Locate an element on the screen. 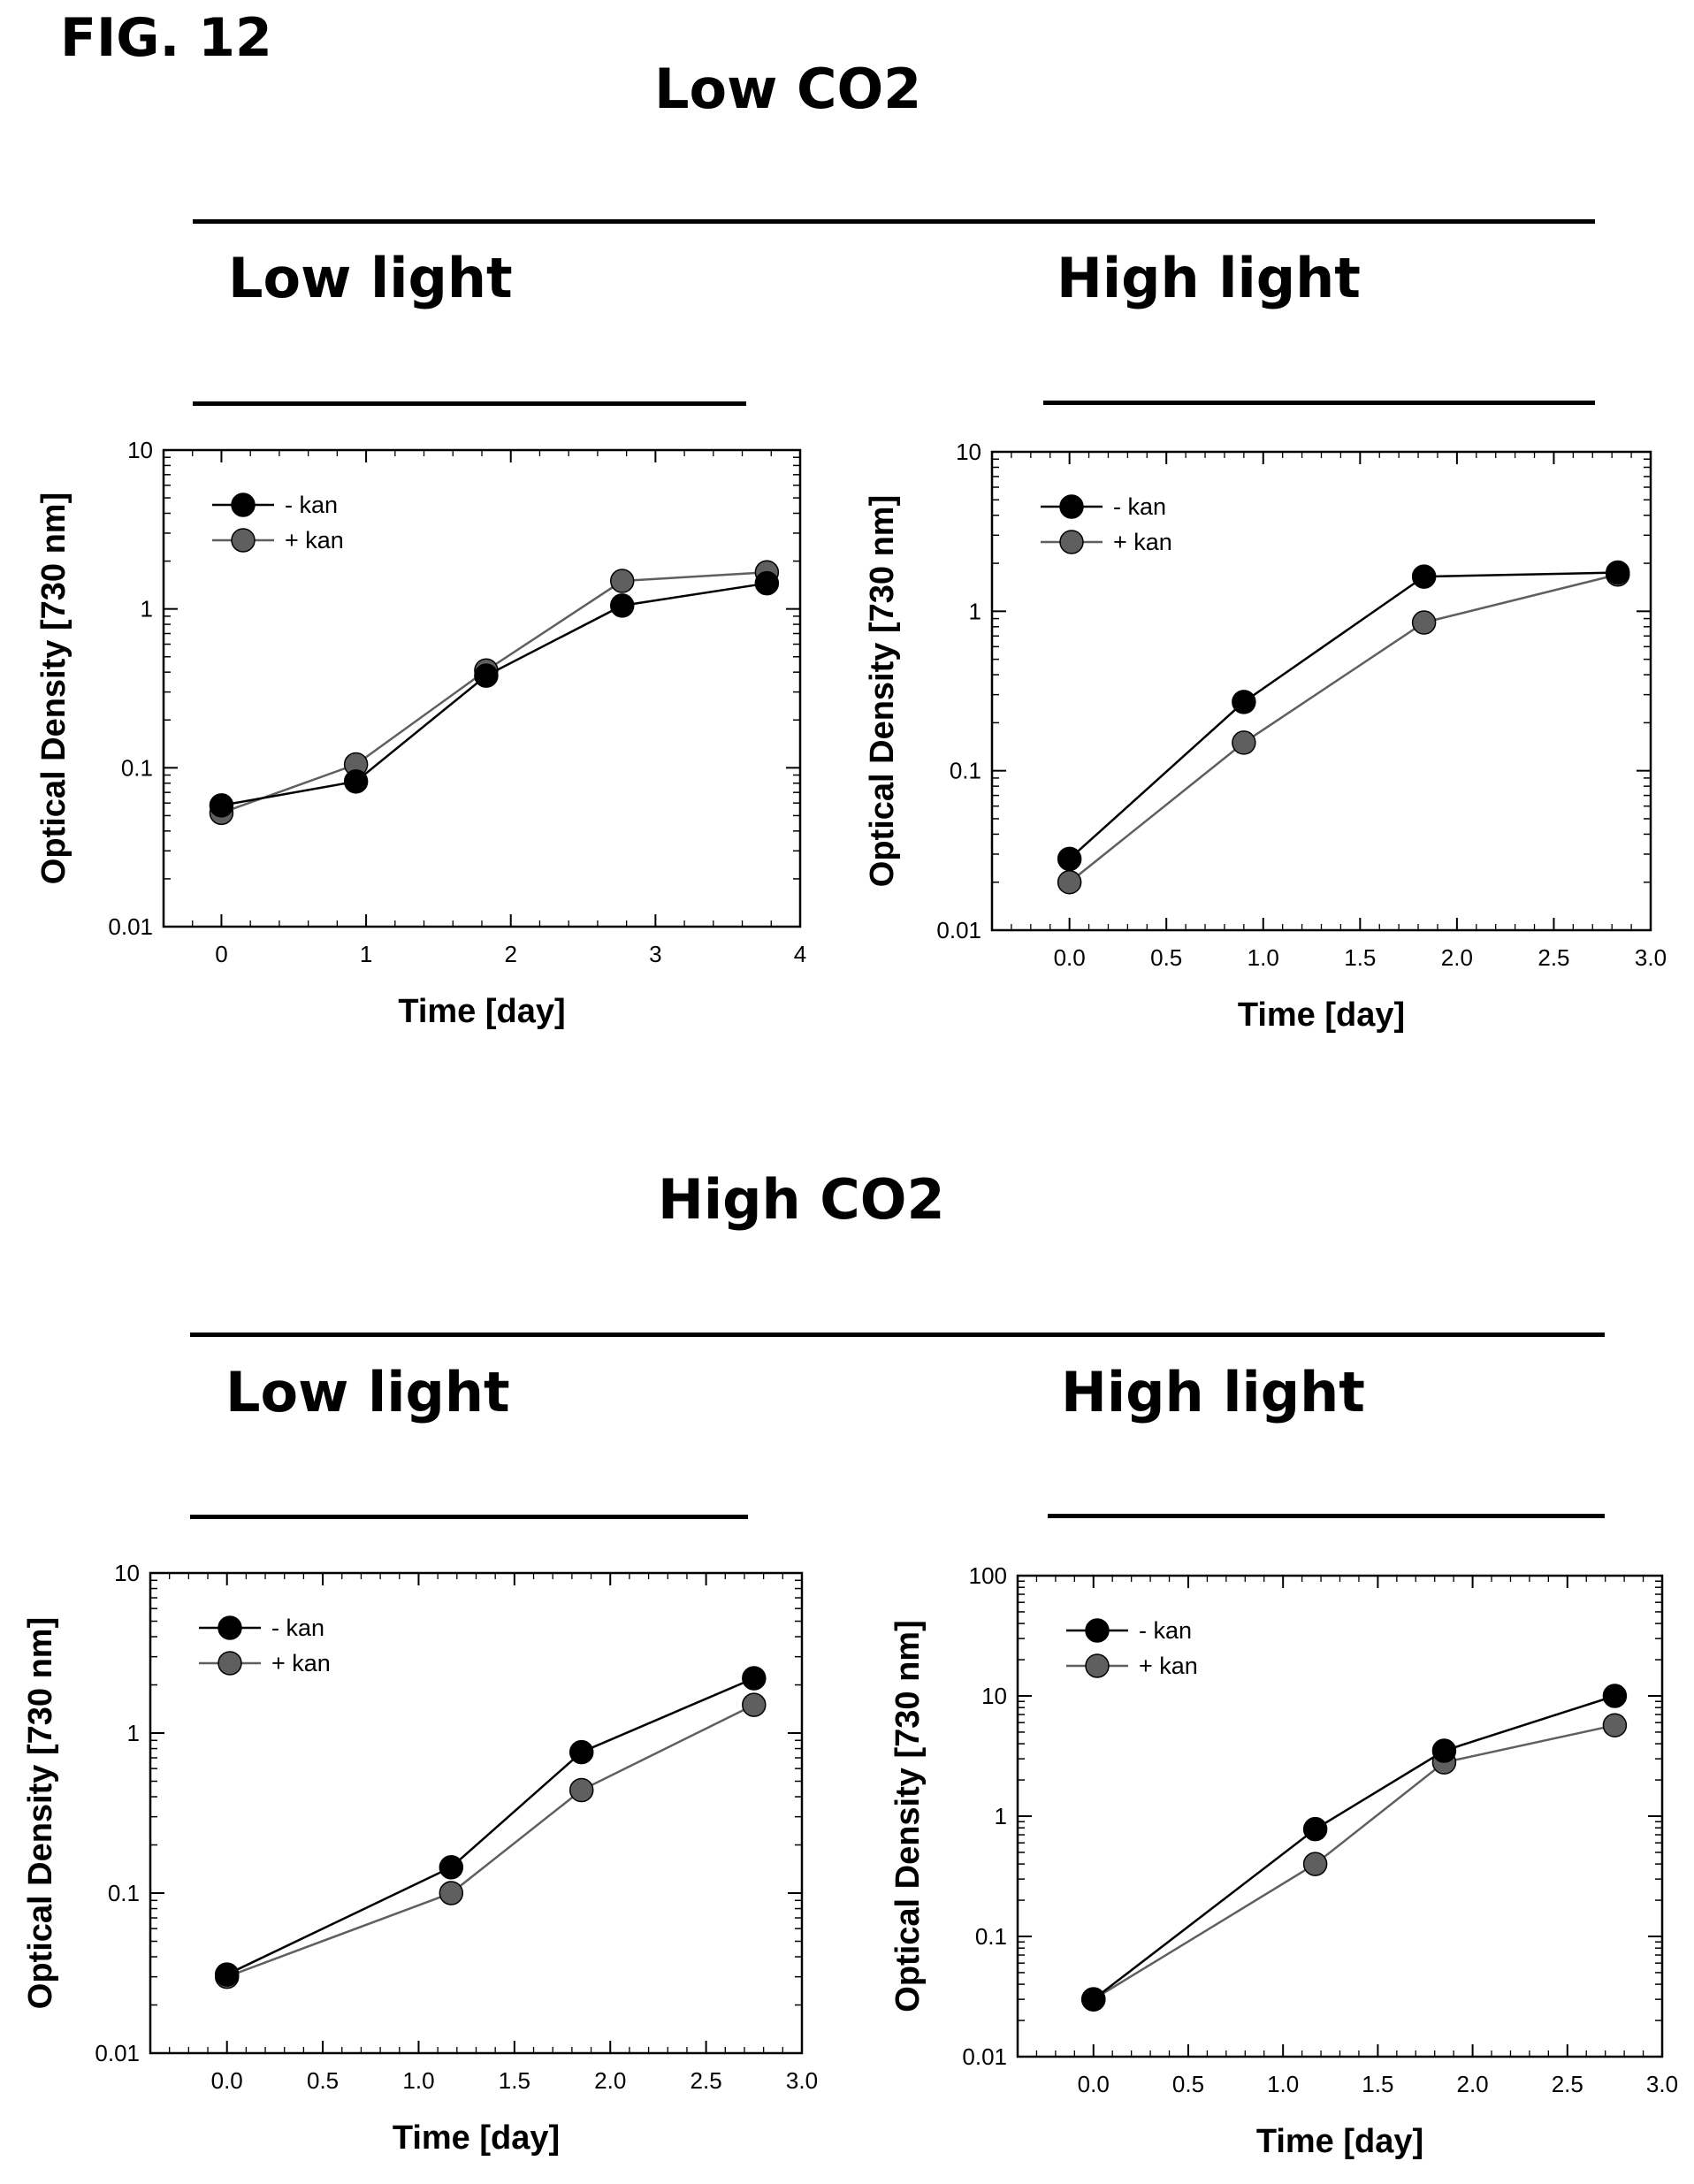 The width and height of the screenshot is (1694, 2184). panel-rule-low-co2-high-light is located at coordinates (1319, 403).